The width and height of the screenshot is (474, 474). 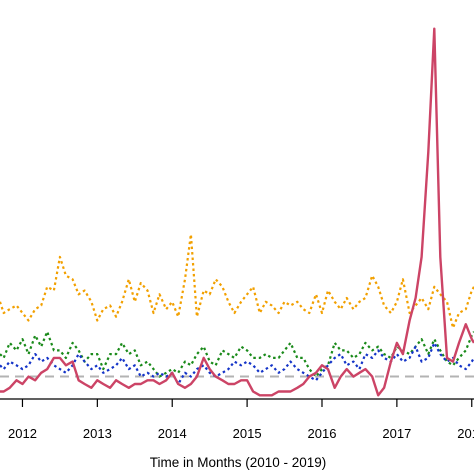 I want to click on x-tick-label: 2013, so click(x=97, y=433).